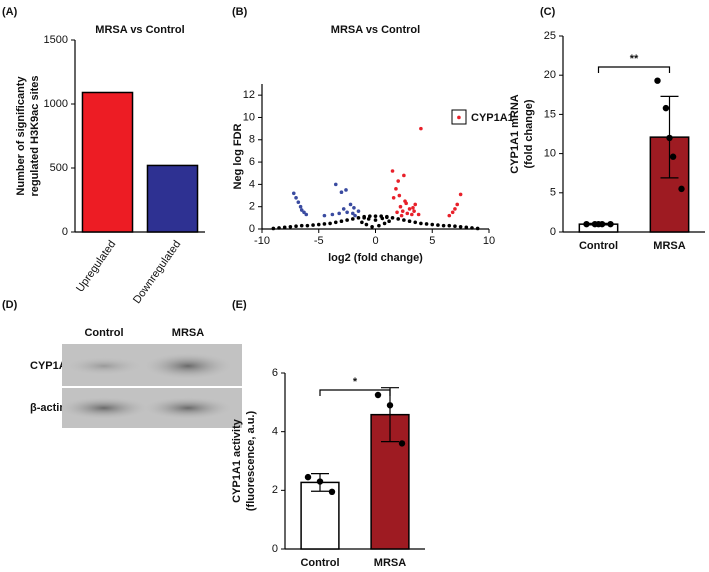 The image size is (709, 572). What do you see at coordinates (10, 305) in the screenshot?
I see `panel-label: (D)` at bounding box center [10, 305].